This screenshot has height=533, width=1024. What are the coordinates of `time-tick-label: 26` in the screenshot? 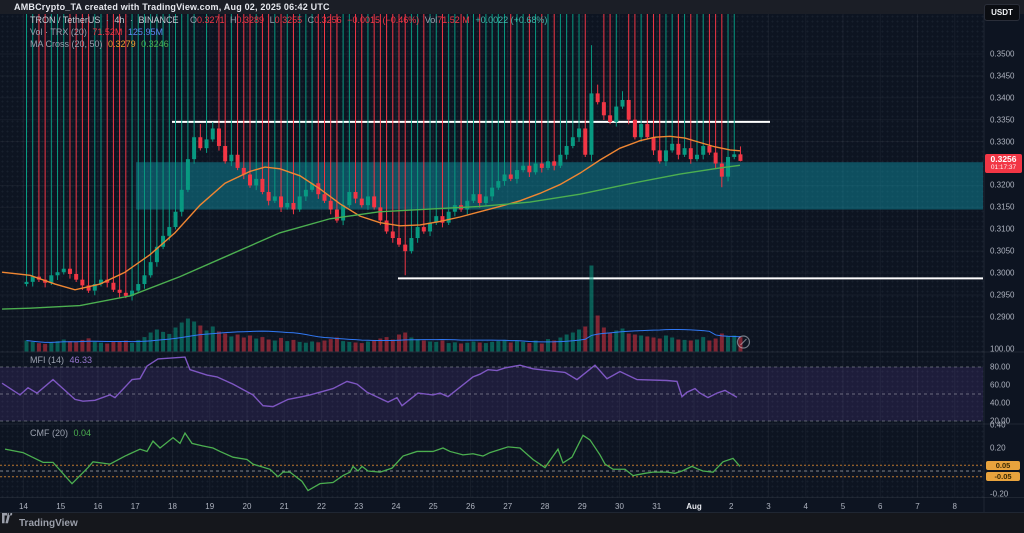 It's located at (470, 506).